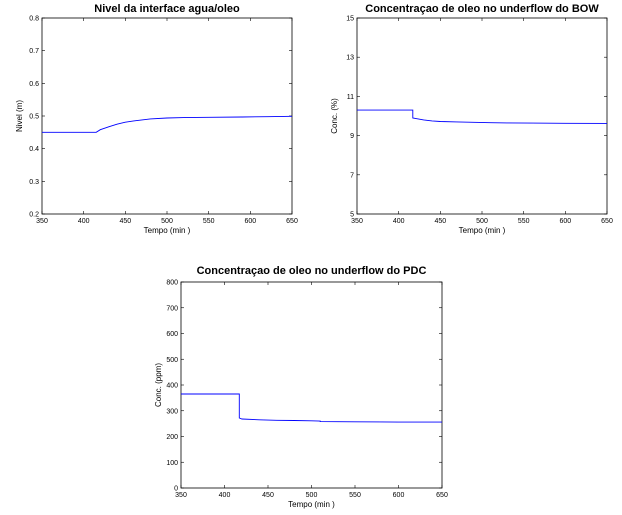 Image resolution: width=622 pixels, height=515 pixels. Describe the element at coordinates (172, 308) in the screenshot. I see `y-tick-label: 700` at that location.